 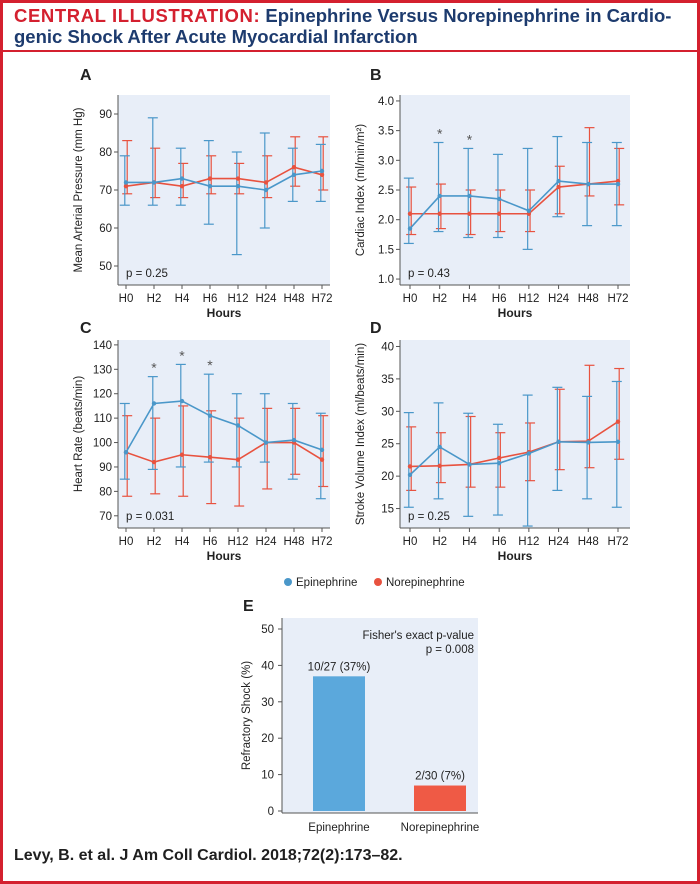 What do you see at coordinates (102, 444) in the screenshot?
I see `y-tick-label: 100` at bounding box center [102, 444].